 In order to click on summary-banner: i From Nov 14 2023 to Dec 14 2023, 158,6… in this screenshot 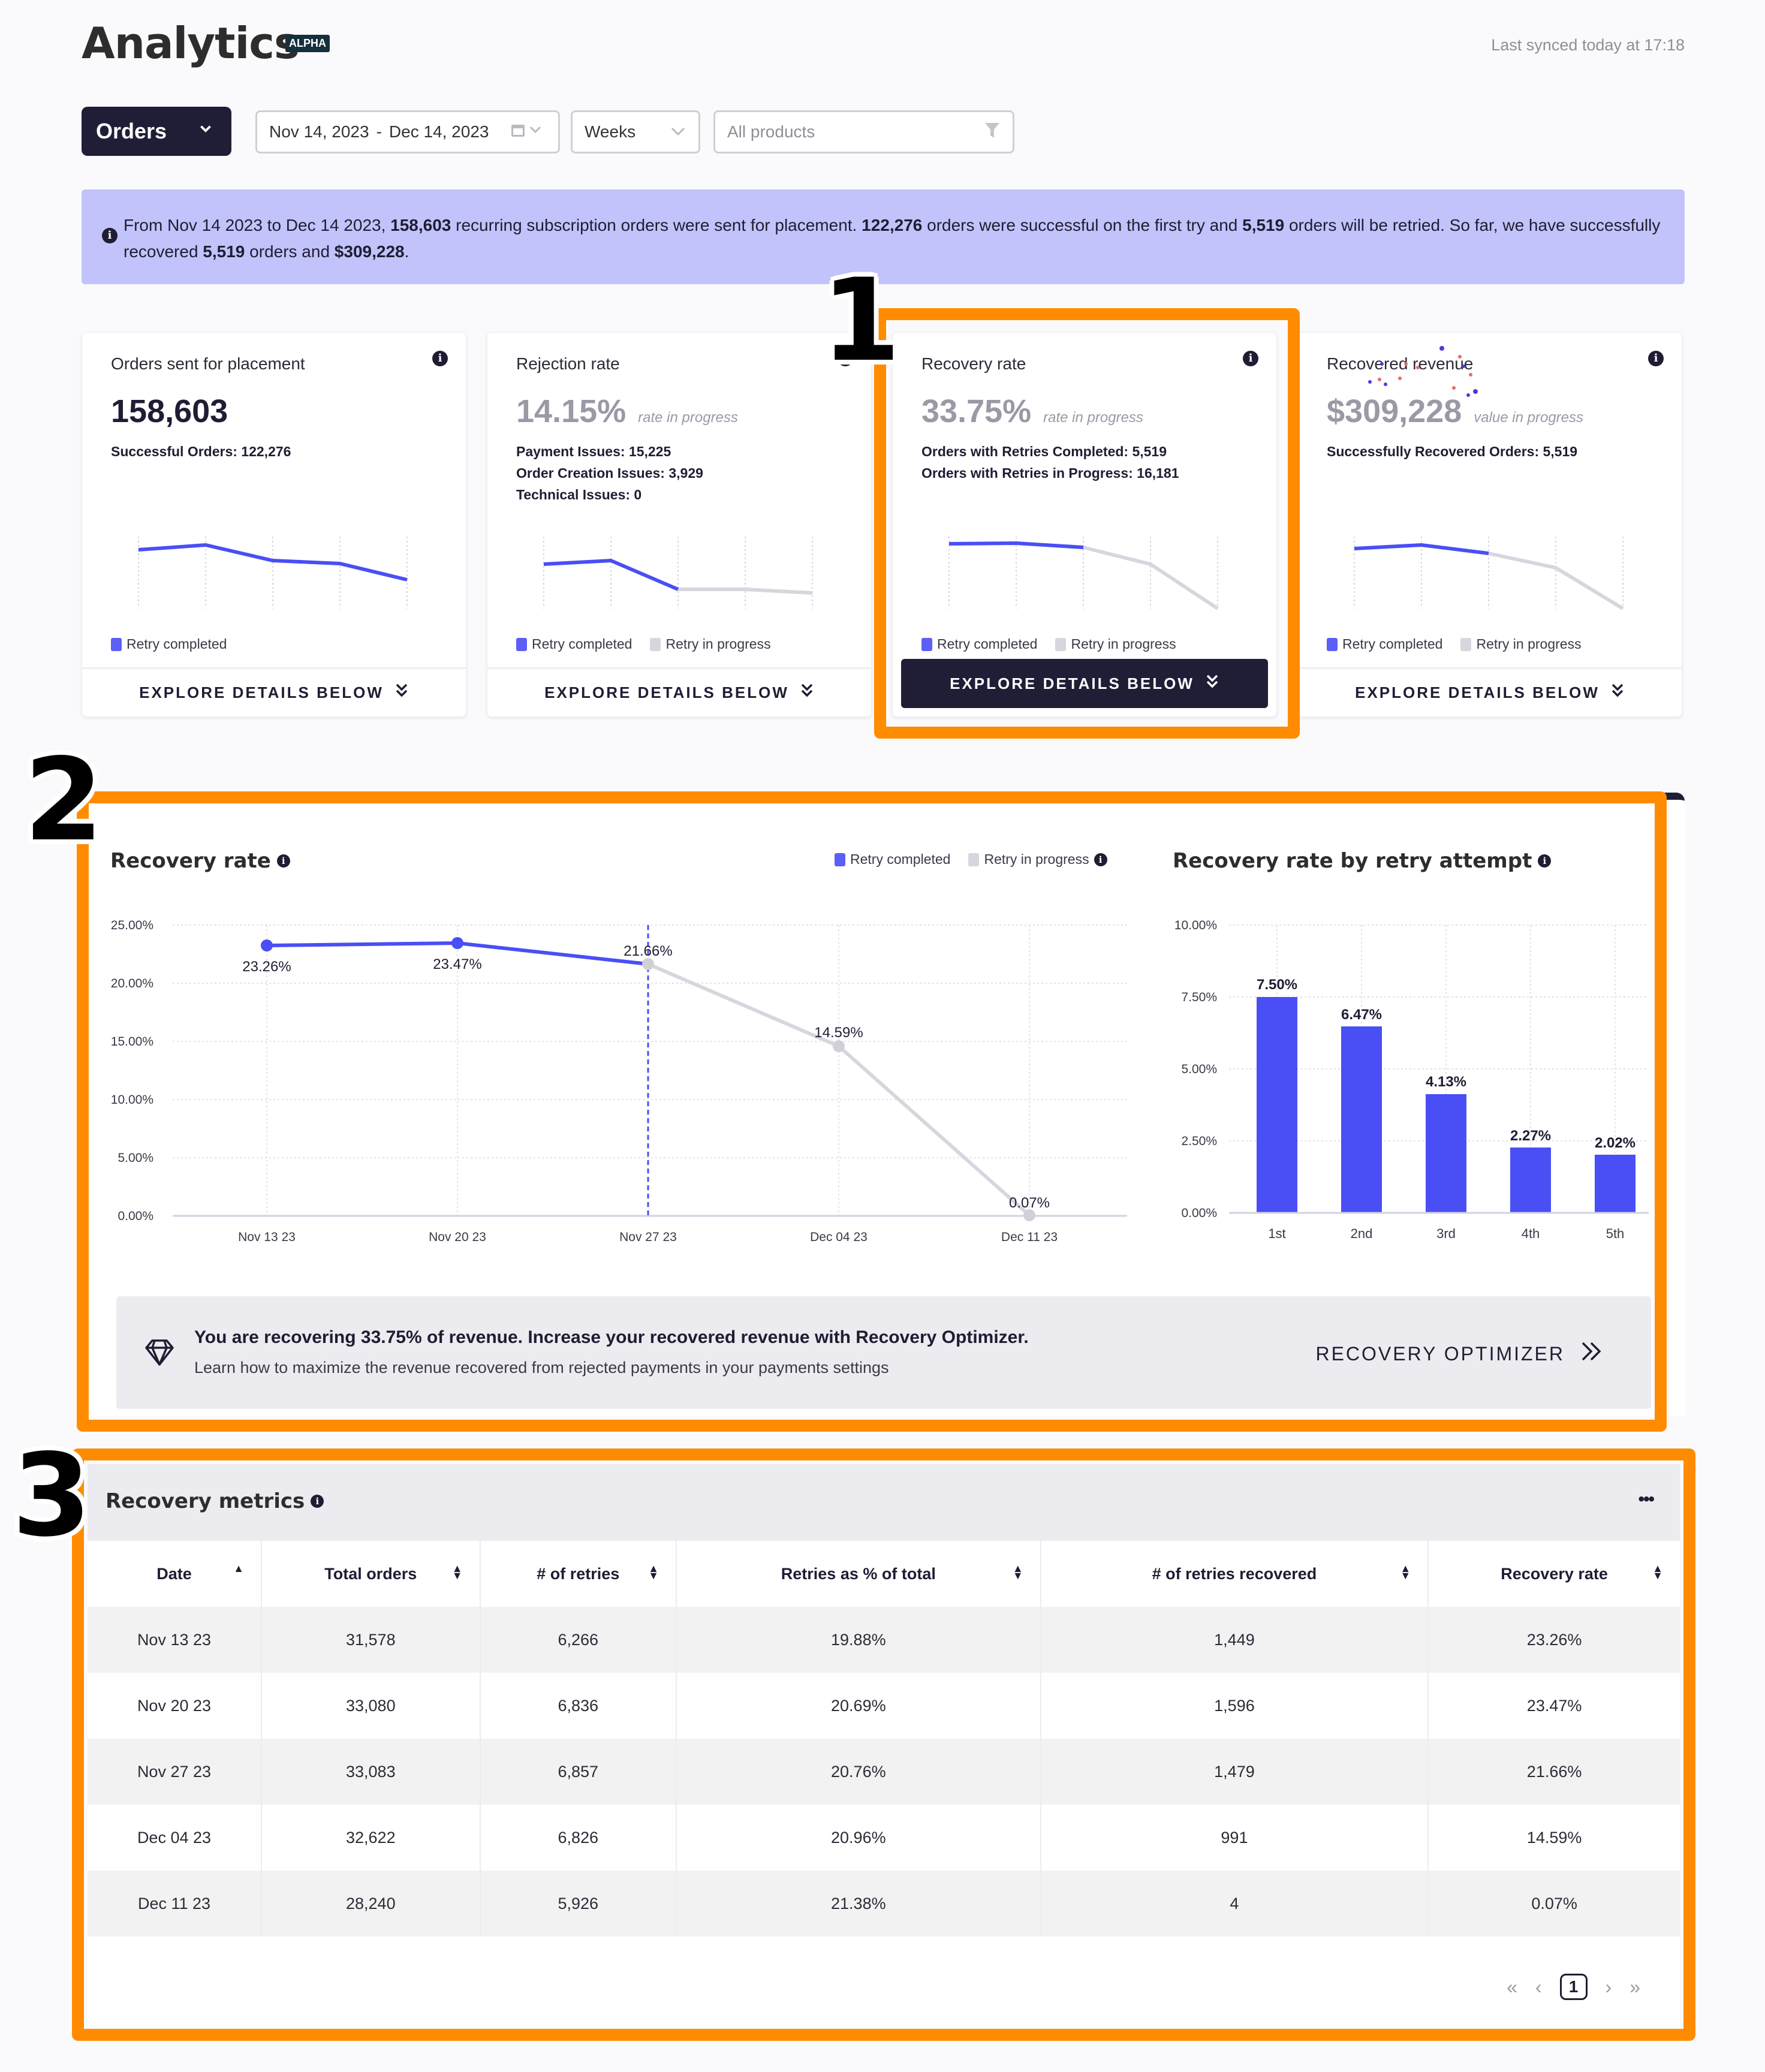, I will do `click(883, 237)`.